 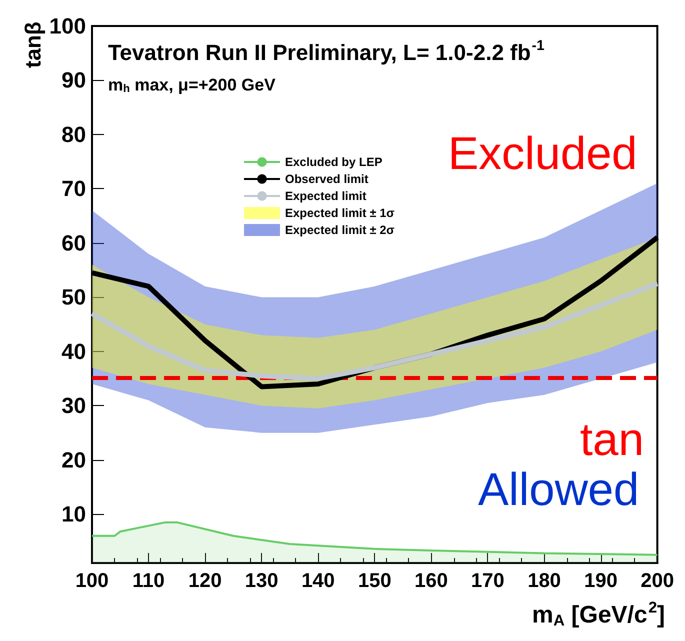 I want to click on annotation: Excluded, so click(x=543, y=153).